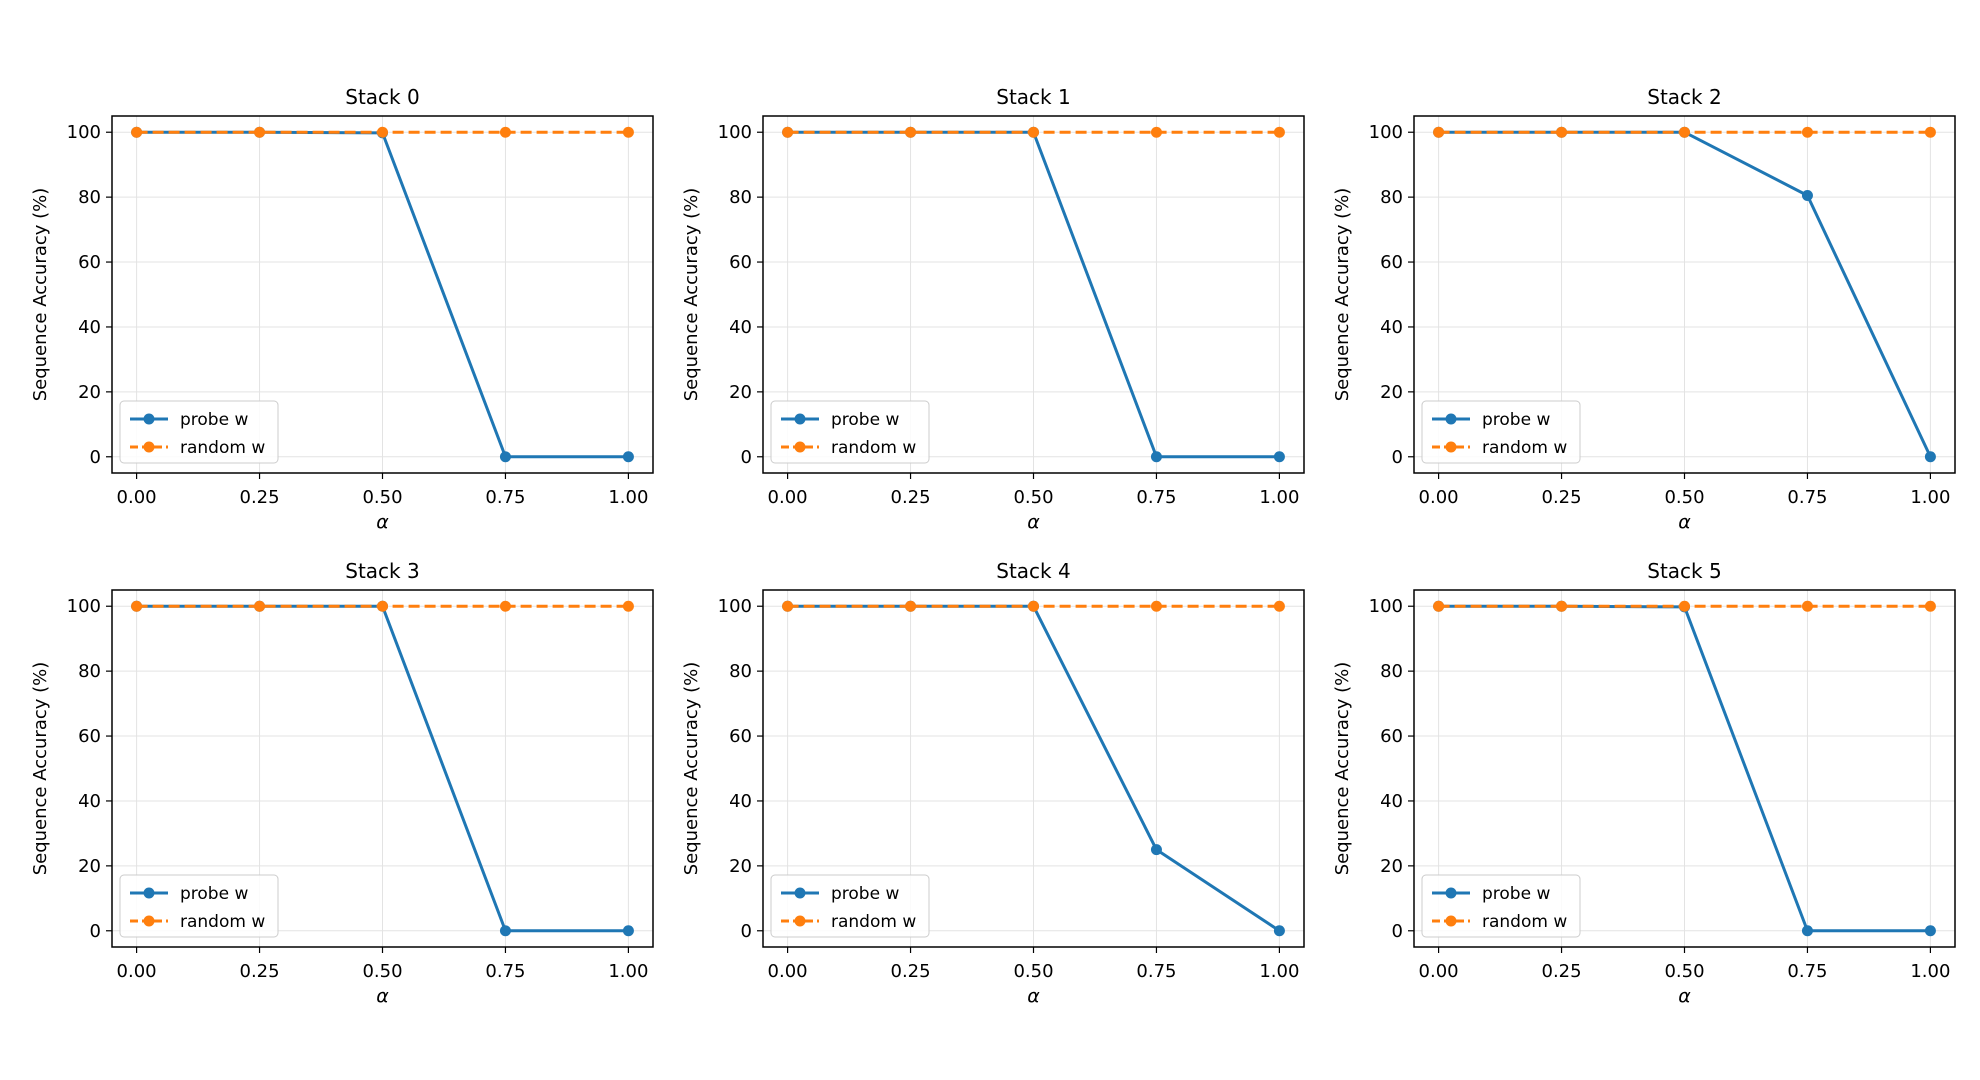 This screenshot has height=1080, width=1980. Describe the element at coordinates (1033, 97) in the screenshot. I see `subplot-title: Stack 1` at that location.